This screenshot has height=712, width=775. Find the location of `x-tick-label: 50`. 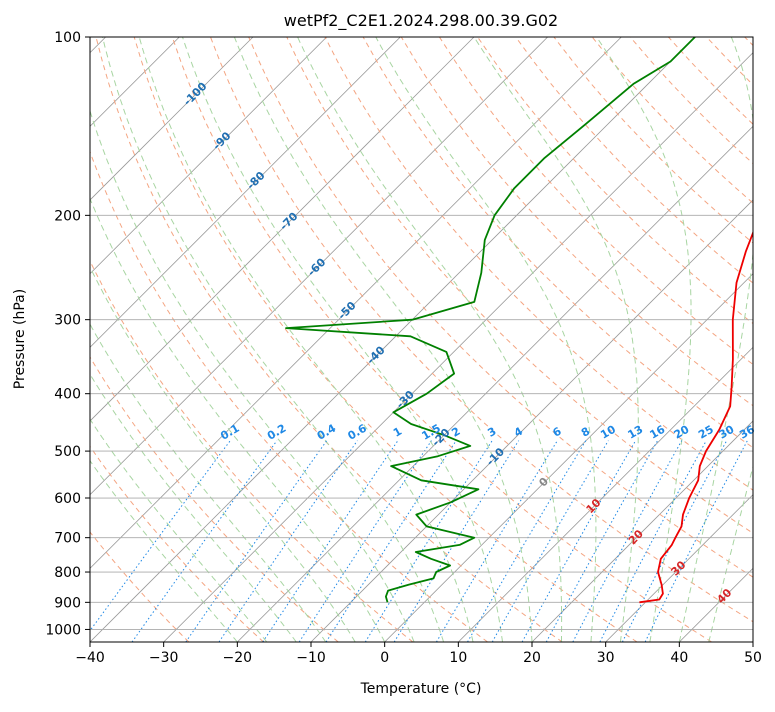

x-tick-label: 50 is located at coordinates (753, 658).